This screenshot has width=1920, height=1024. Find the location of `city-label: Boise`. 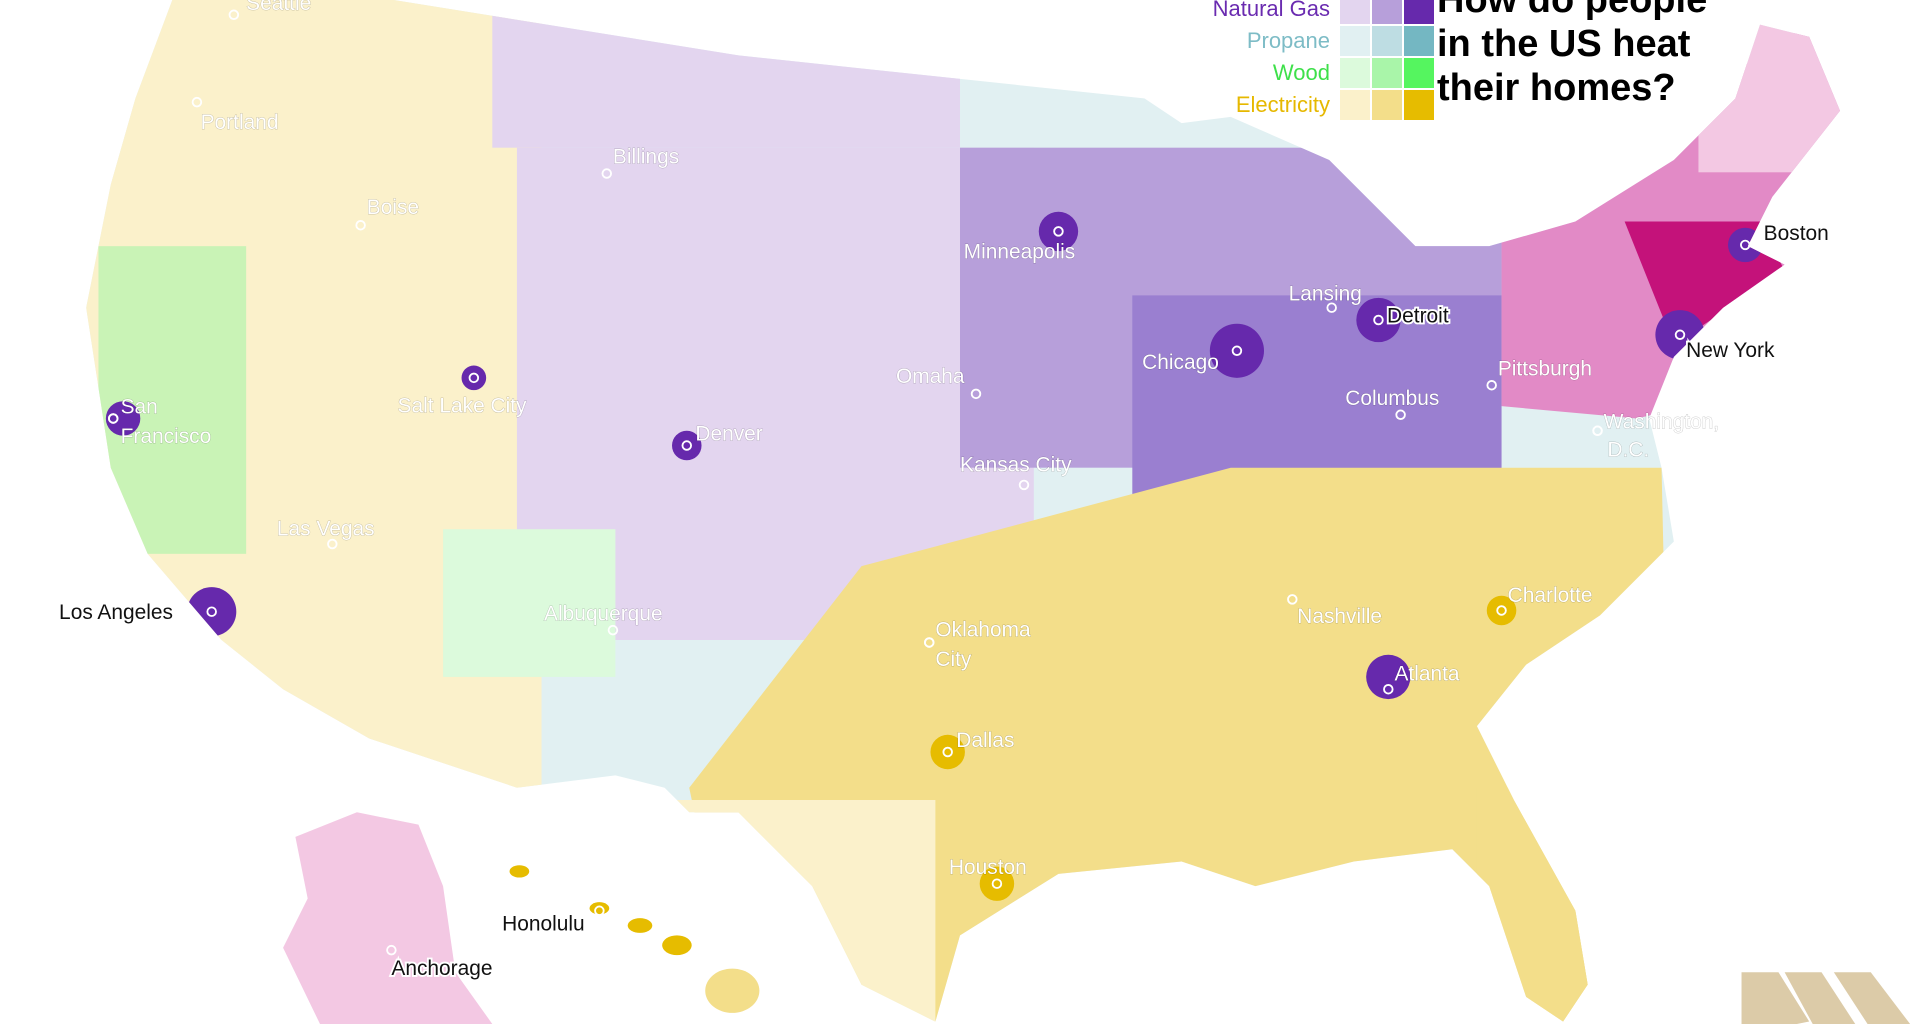

city-label: Boise is located at coordinates (393, 207).